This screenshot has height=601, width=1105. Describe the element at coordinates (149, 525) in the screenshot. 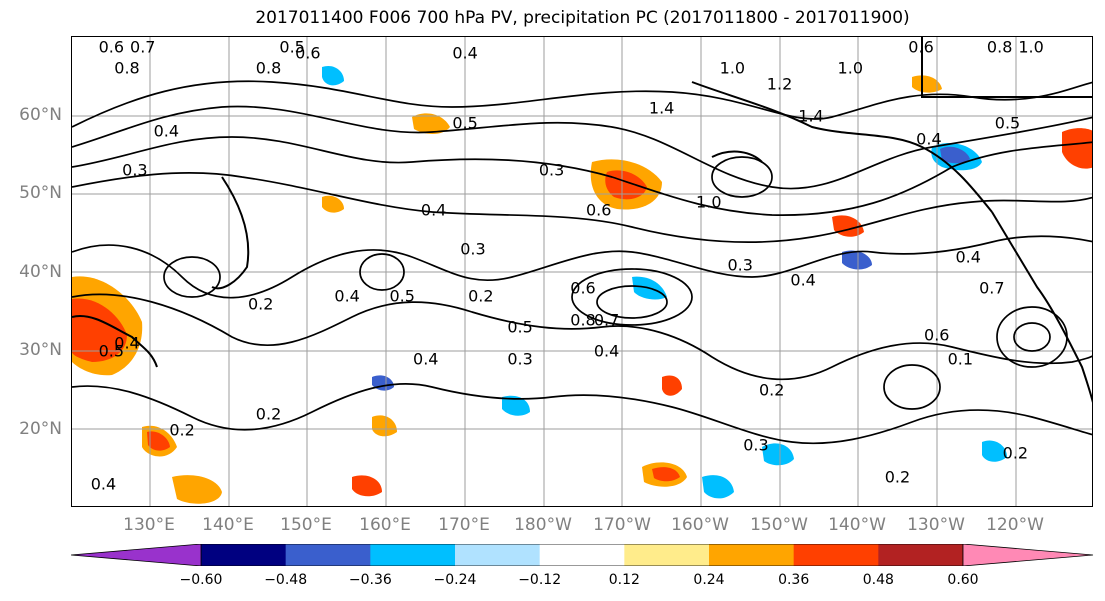

I see `lon-label-130e: 130°E` at that location.